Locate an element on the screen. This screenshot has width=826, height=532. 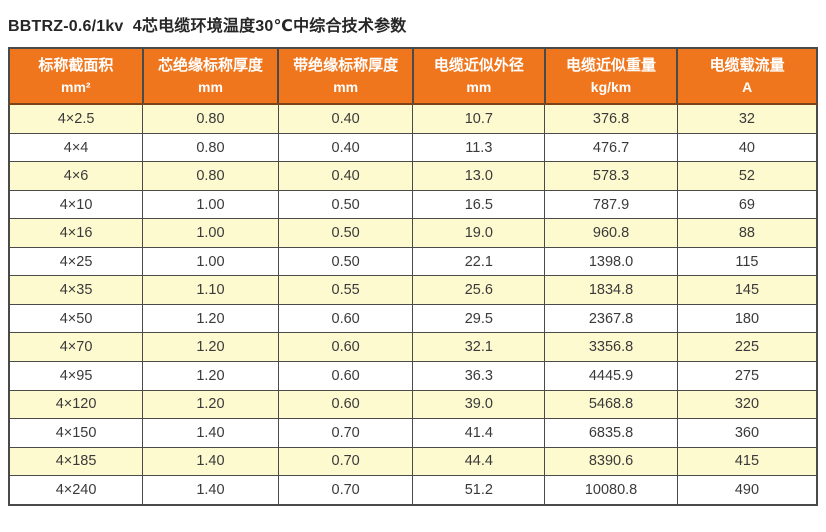
table-row: 4×70 1.20 0.60 32.1 3356.8 225 is located at coordinates (413, 347).